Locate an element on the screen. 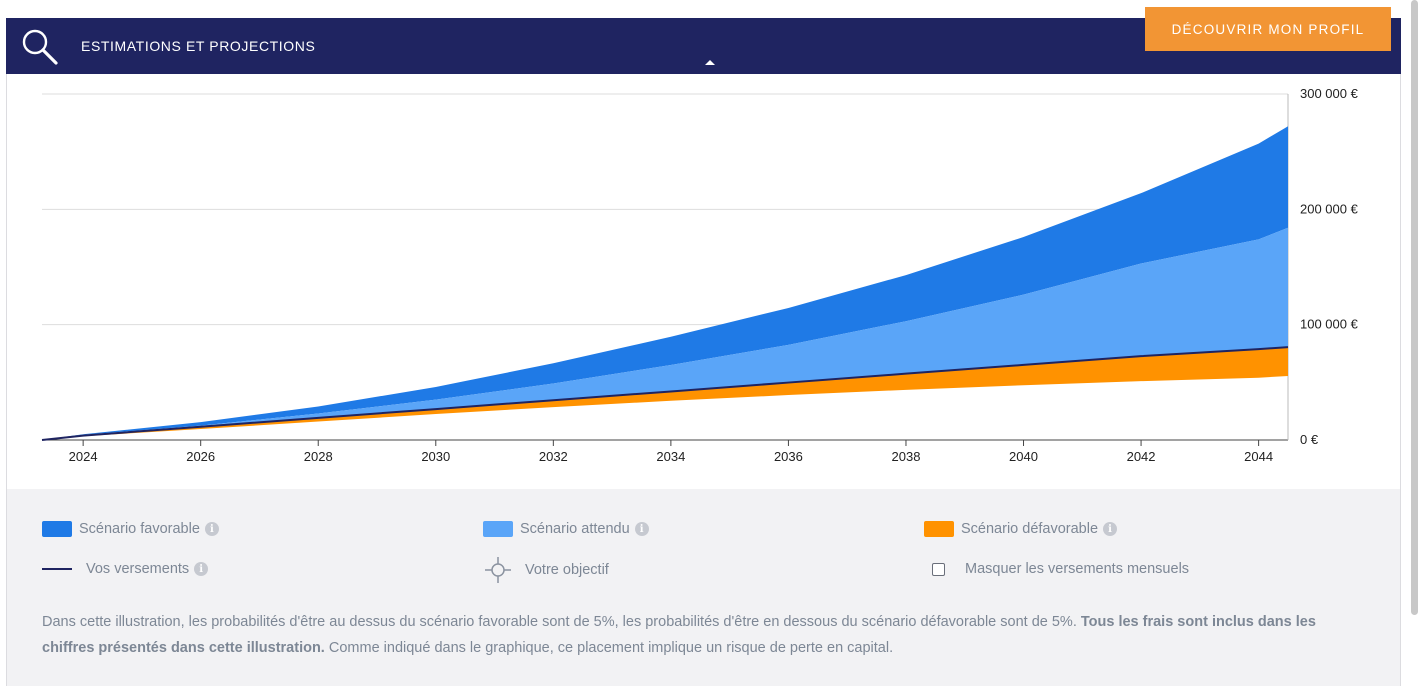 The height and width of the screenshot is (693, 1421). favorable-swatch is located at coordinates (57, 529).